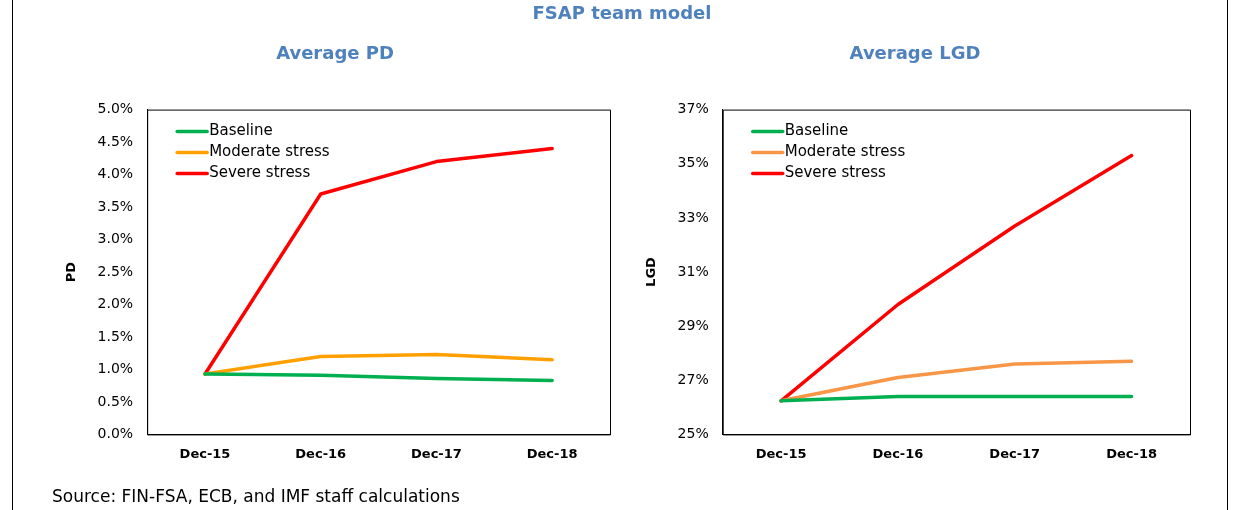 The image size is (1244, 510). What do you see at coordinates (915, 53) in the screenshot?
I see `chart-title: Average LGD` at bounding box center [915, 53].